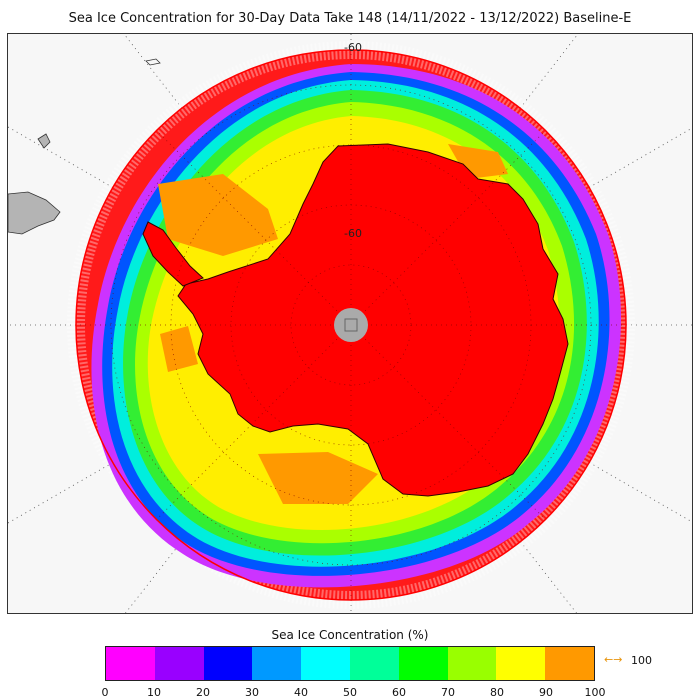 This screenshot has height=700, width=700. What do you see at coordinates (350, 692) in the screenshot?
I see `colorbar-tick: 50` at bounding box center [350, 692].